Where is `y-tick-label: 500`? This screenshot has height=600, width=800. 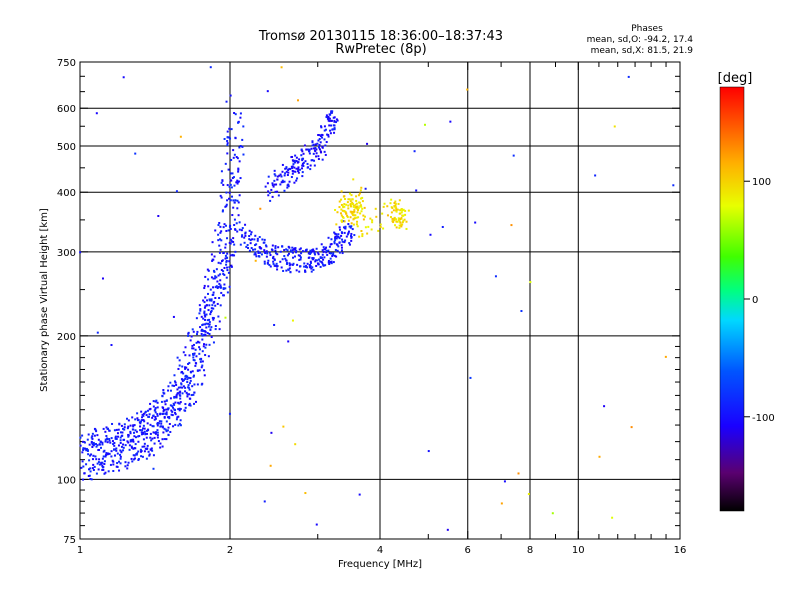 y-tick-label: 500 is located at coordinates (66, 147).